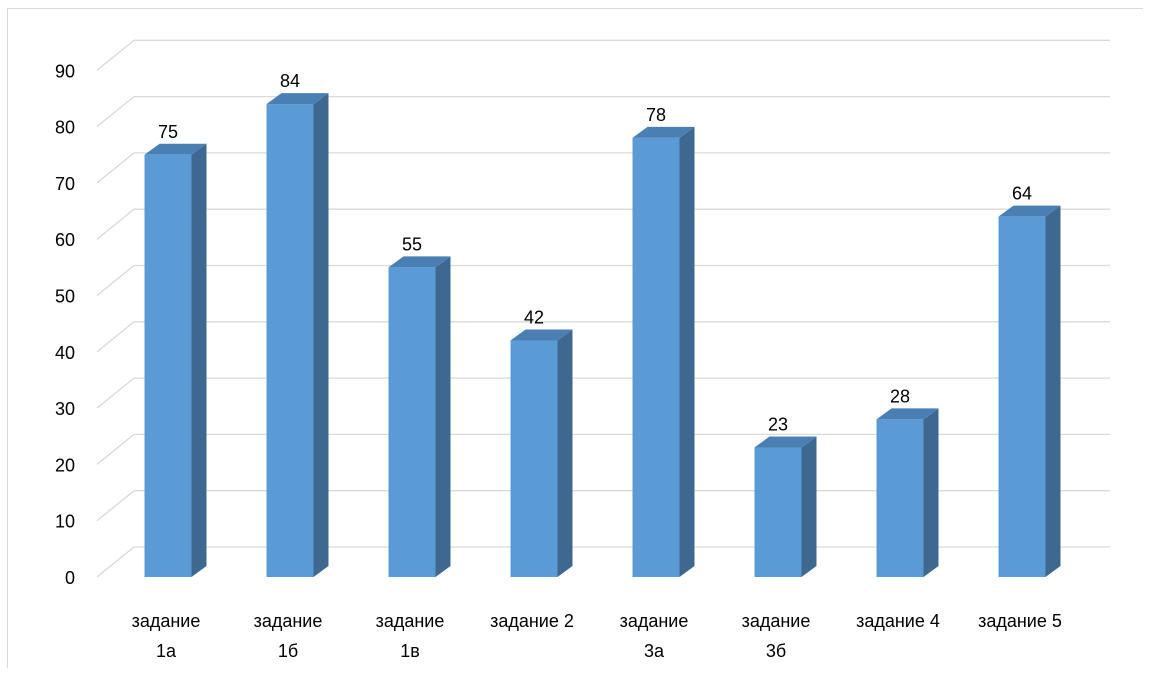 The image size is (1151, 677). I want to click on x-tick-label-line: задание 2, so click(532, 621).